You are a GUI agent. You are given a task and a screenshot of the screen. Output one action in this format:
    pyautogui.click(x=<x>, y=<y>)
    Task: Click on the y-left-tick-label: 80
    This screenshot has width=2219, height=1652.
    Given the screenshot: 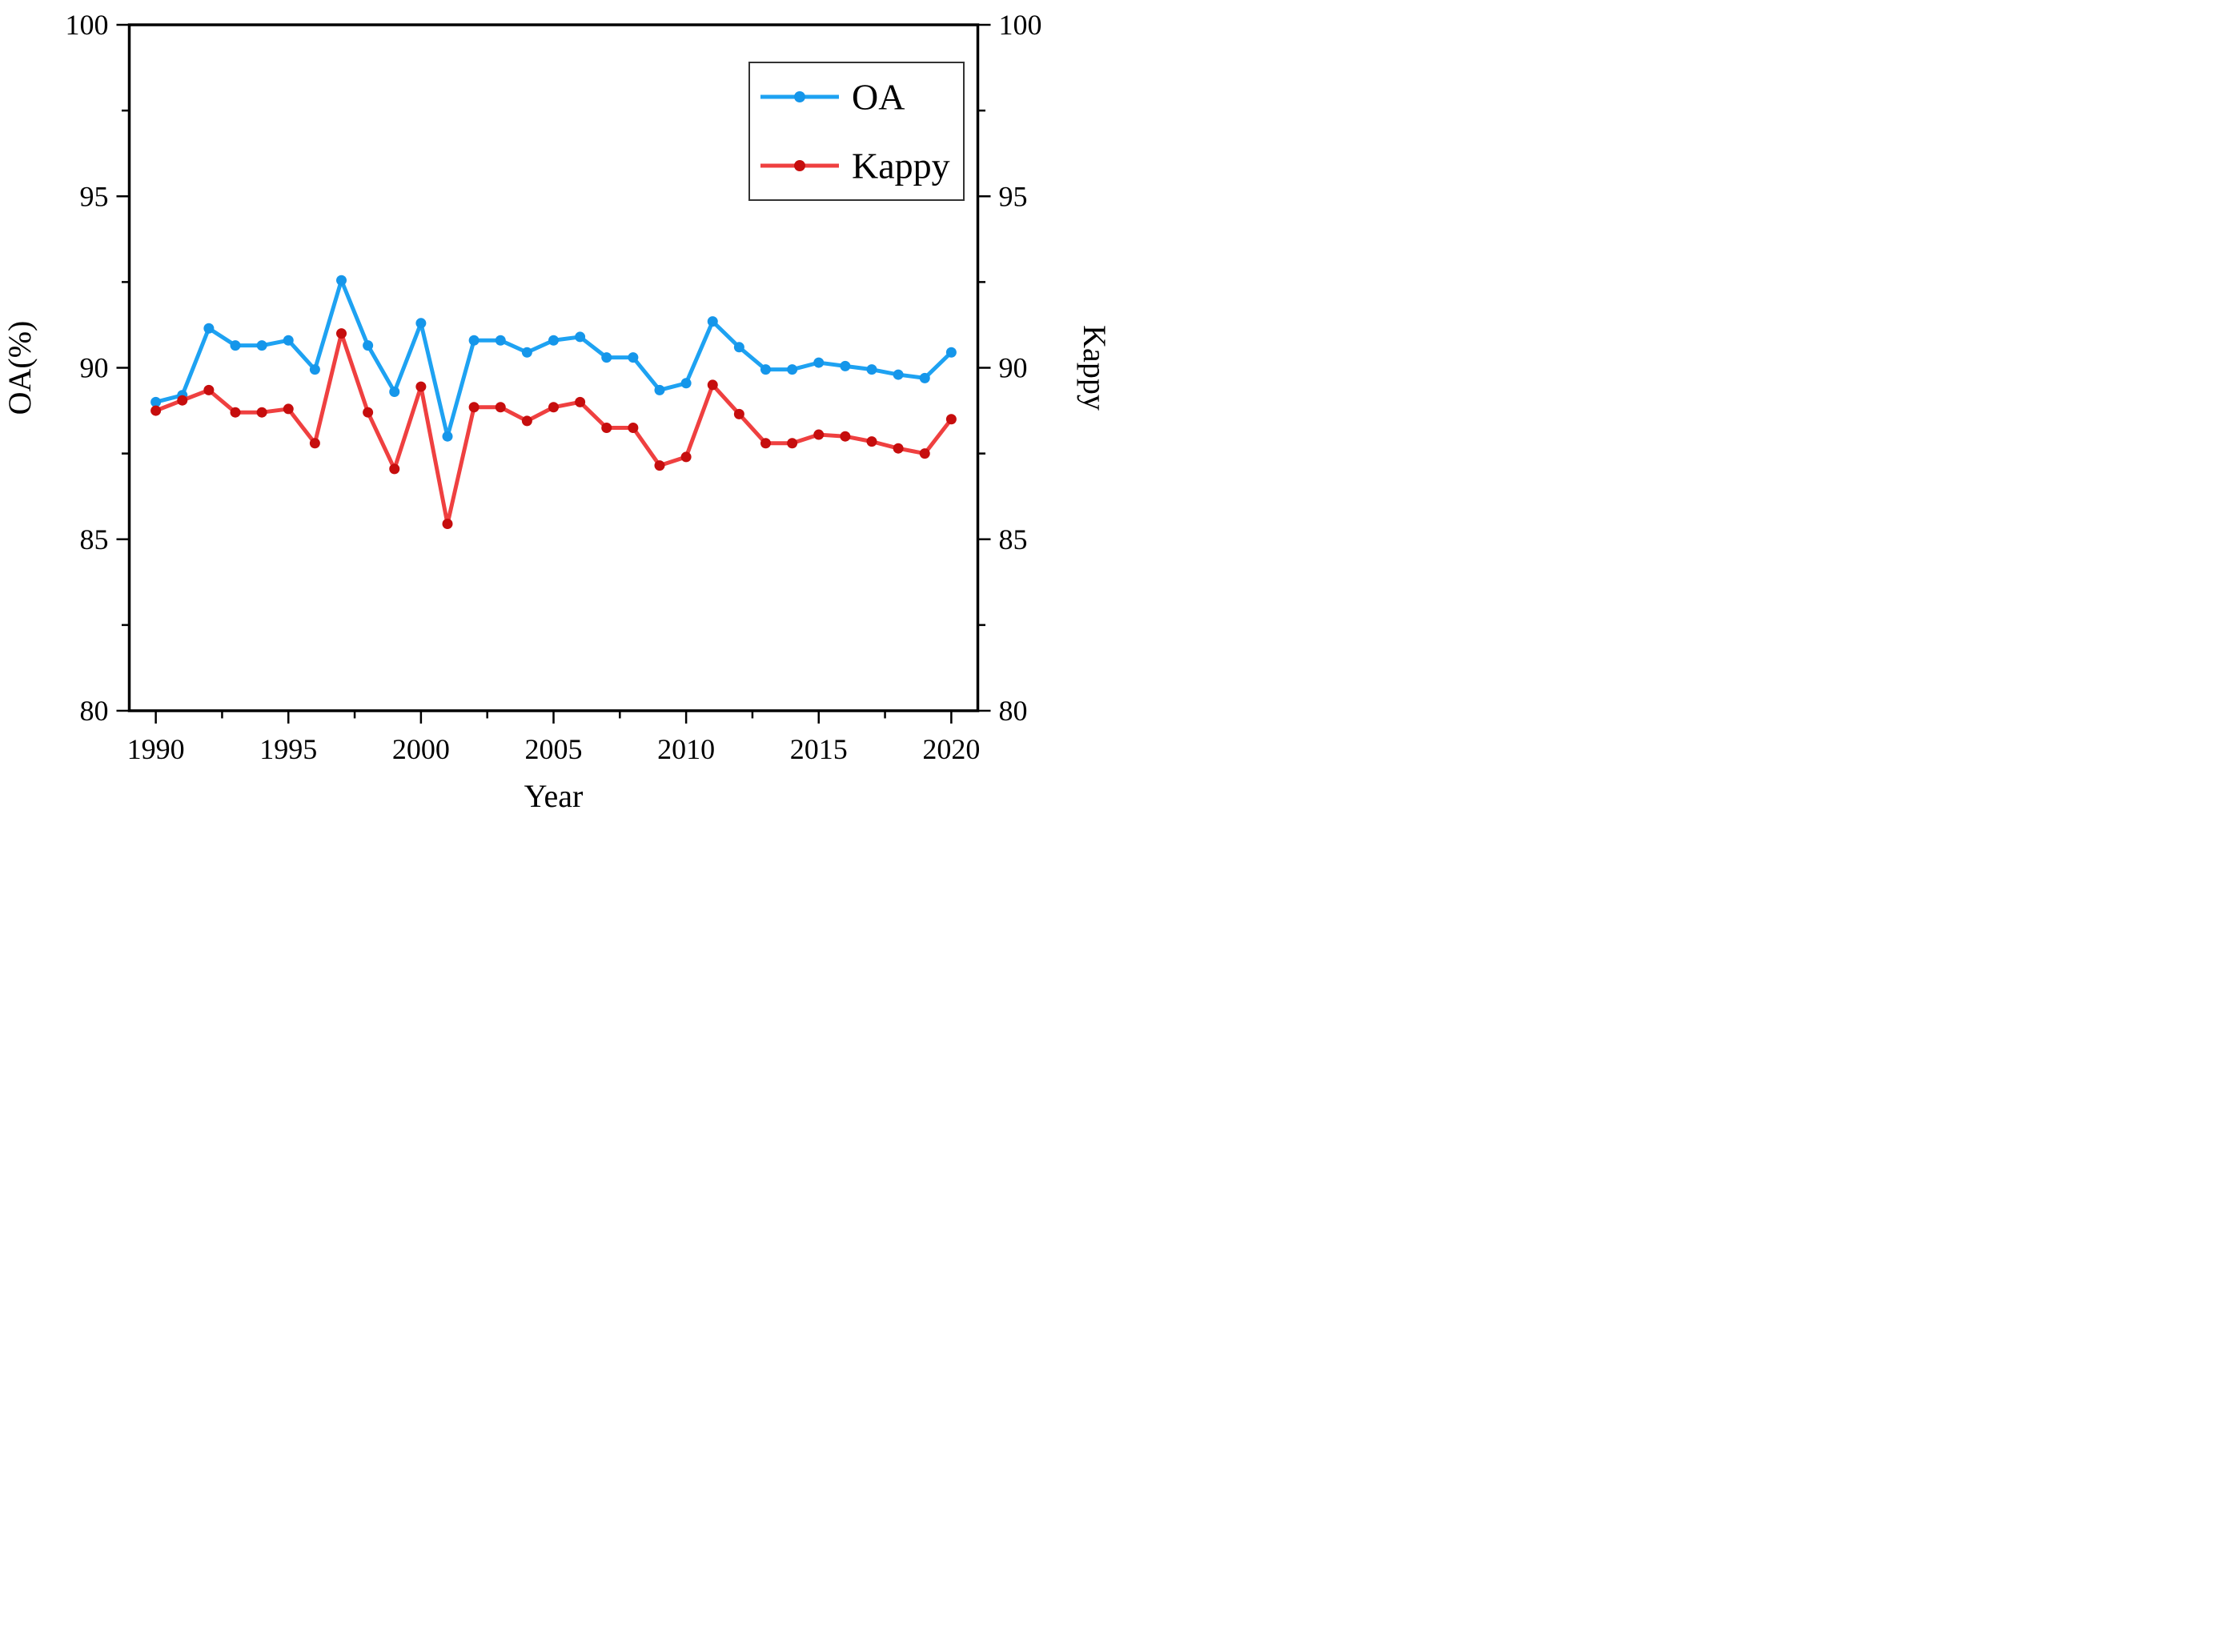 What is the action you would take?
    pyautogui.click(x=94, y=711)
    